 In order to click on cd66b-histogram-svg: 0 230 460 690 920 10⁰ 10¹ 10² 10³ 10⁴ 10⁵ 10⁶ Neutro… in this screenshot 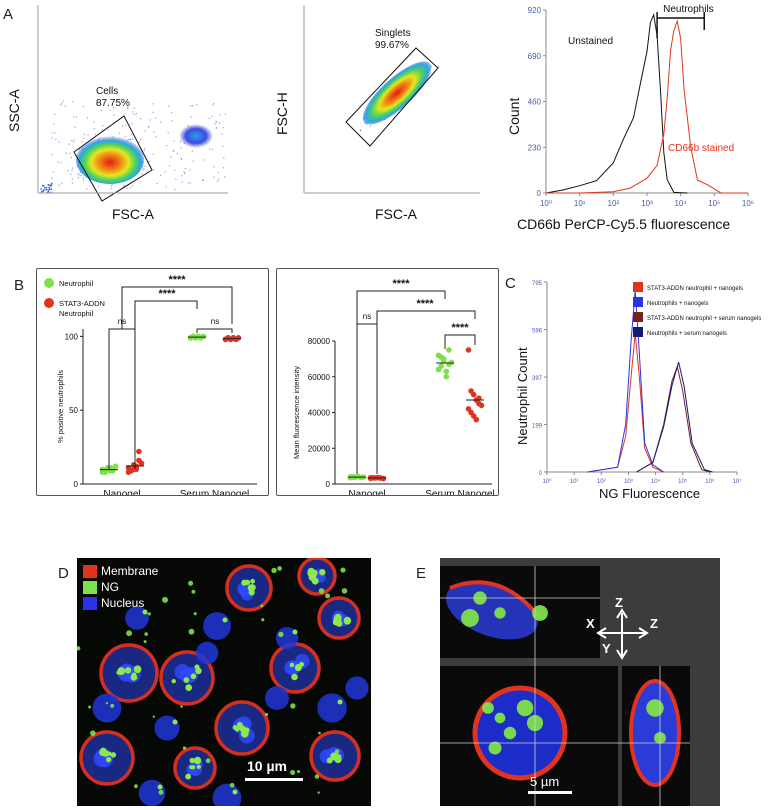, I will do `click(641, 106)`.